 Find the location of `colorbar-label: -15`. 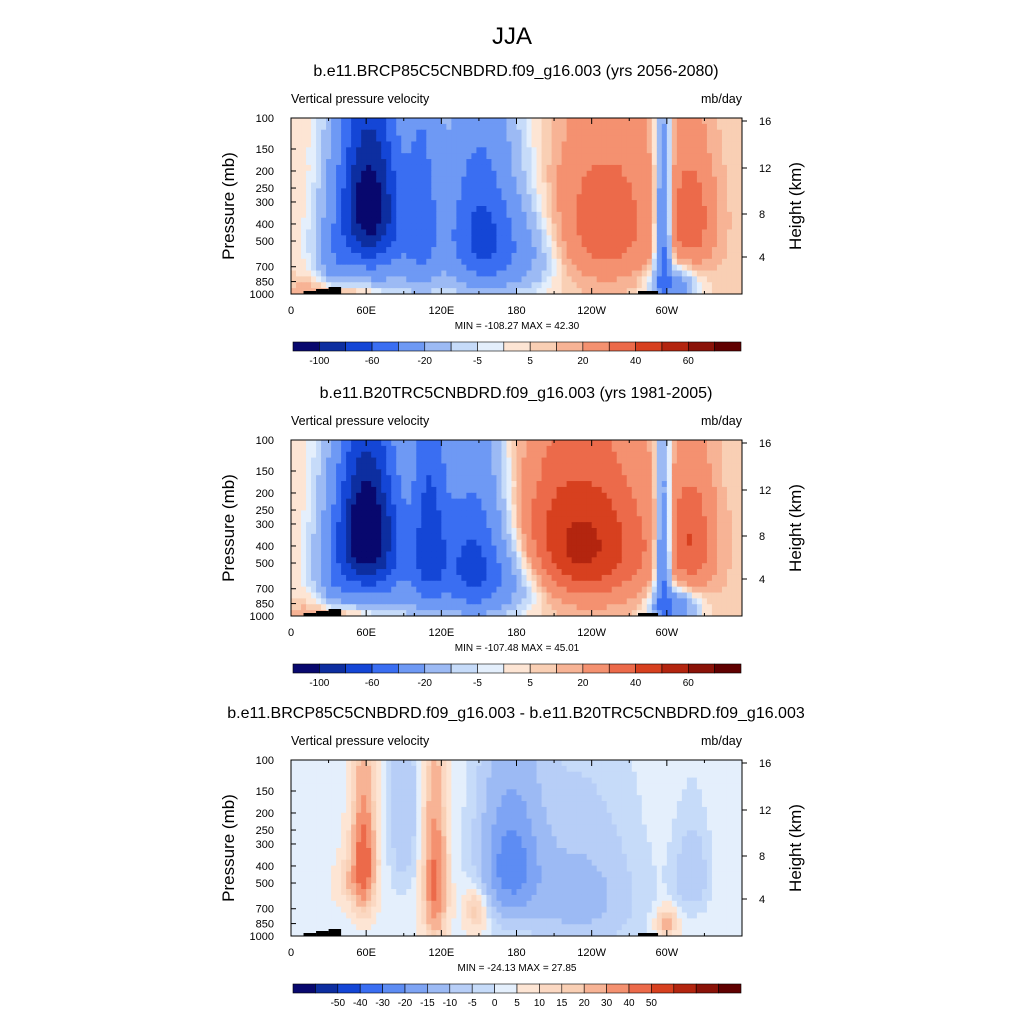

colorbar-label: -15 is located at coordinates (427, 1003).